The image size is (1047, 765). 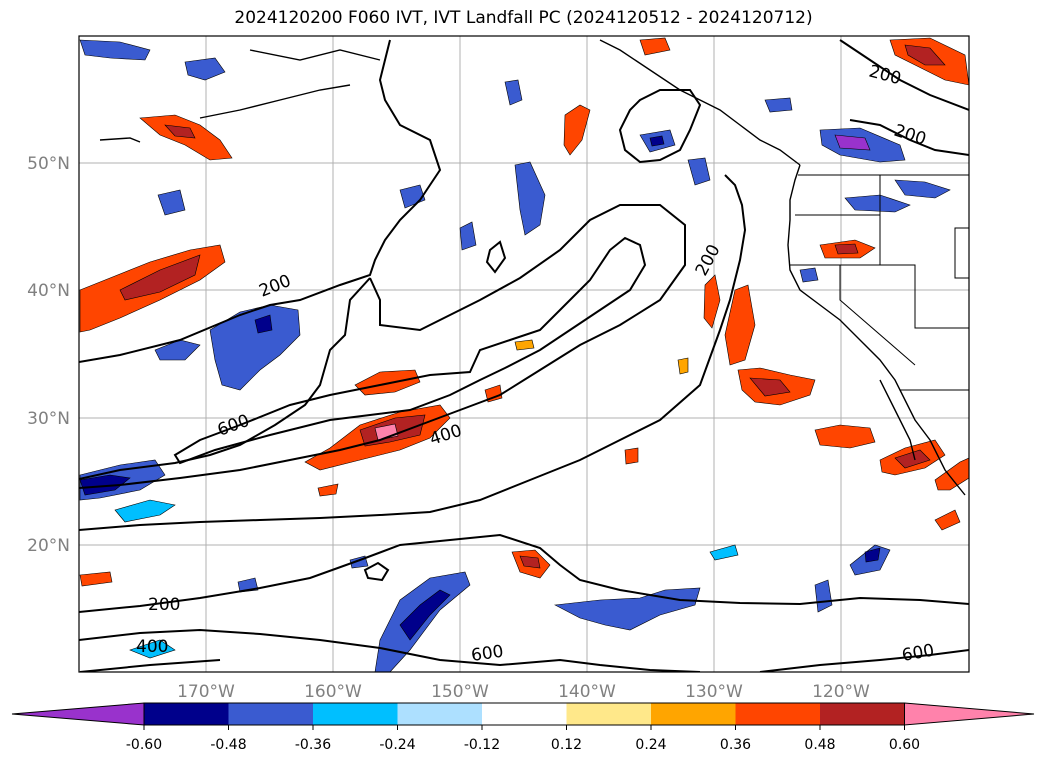 What do you see at coordinates (735, 745) in the screenshot?
I see `colorbar-tick-label: 0.36` at bounding box center [735, 745].